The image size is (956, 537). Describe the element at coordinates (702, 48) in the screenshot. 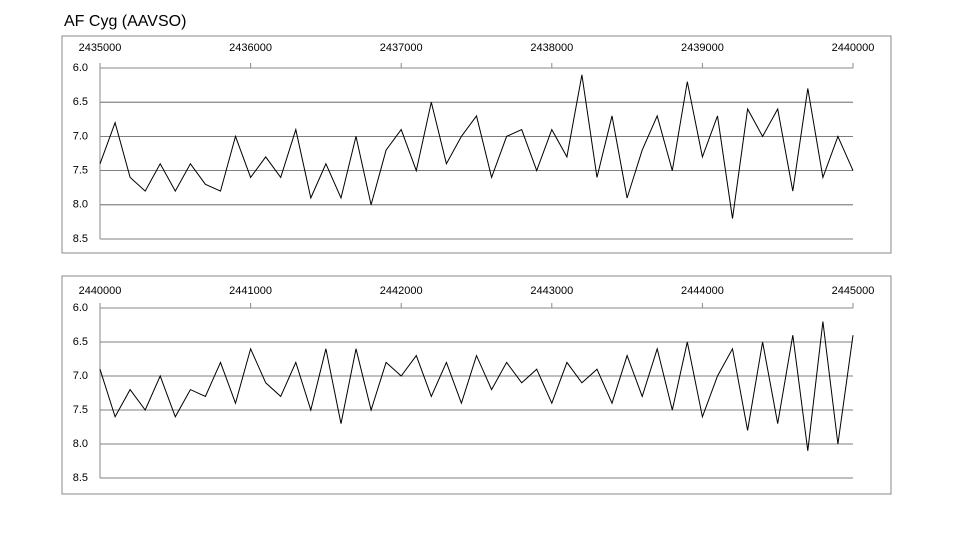

I see `x-tick-label: 2439000` at that location.